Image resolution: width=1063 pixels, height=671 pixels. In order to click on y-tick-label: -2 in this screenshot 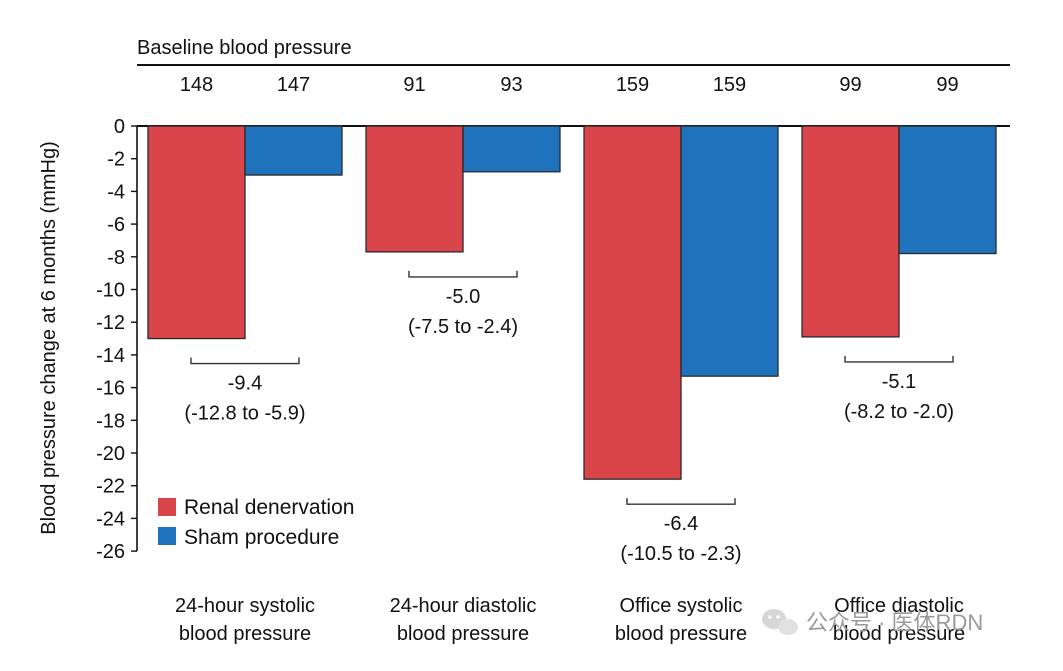, I will do `click(116, 160)`.